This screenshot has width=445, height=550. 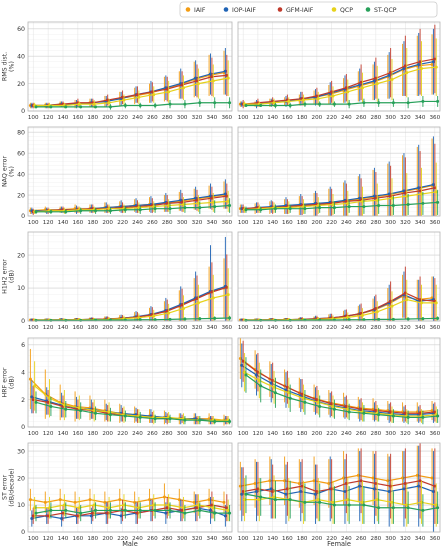 What do you see at coordinates (385, 10) in the screenshot?
I see `legend-label-st-qcp: ST-QCP` at bounding box center [385, 10].